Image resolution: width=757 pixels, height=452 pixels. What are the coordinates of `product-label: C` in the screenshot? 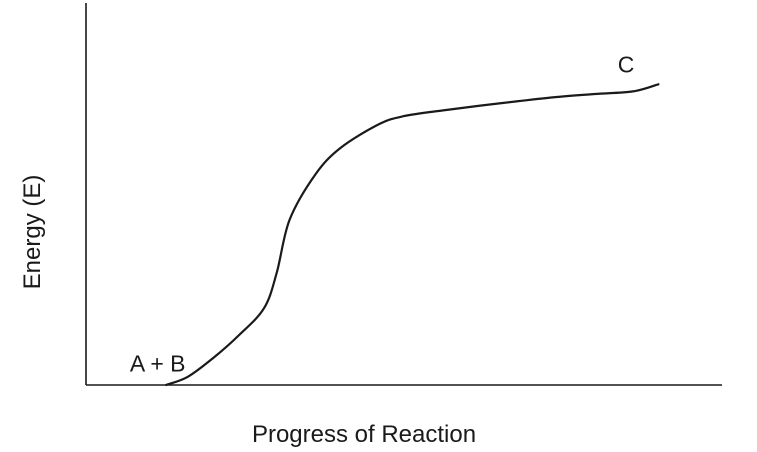 It's located at (626, 64).